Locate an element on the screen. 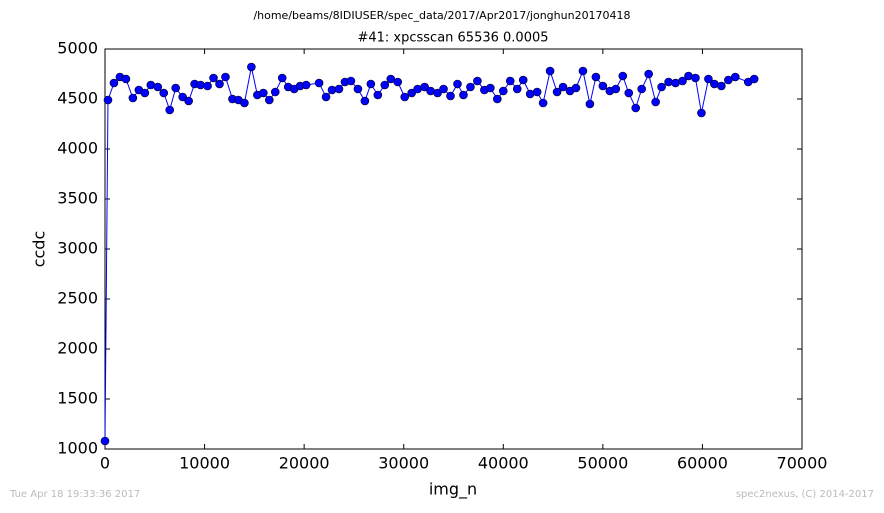 This screenshot has width=884, height=513. x-tick-label: 10000 is located at coordinates (204, 463).